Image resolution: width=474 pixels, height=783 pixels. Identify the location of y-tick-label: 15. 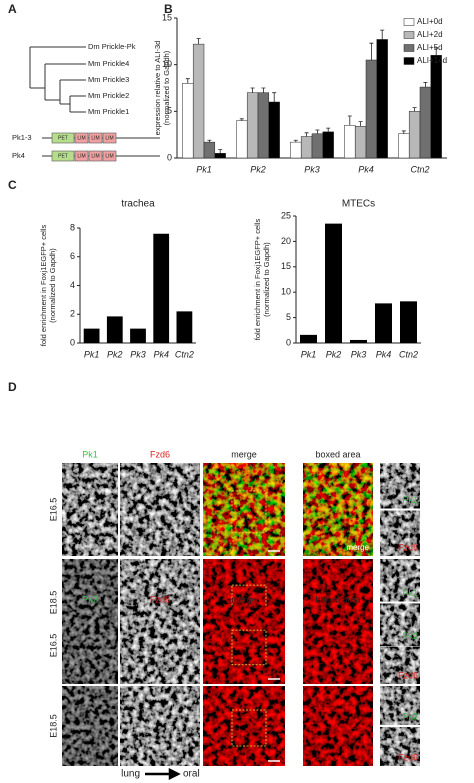
(167, 17).